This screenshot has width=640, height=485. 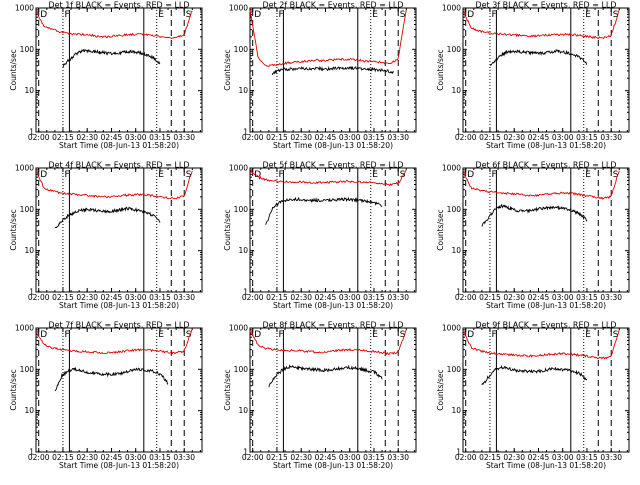 I want to click on panel-title: Det 3f BLACK = Events, RED = LLD, so click(x=545, y=5).